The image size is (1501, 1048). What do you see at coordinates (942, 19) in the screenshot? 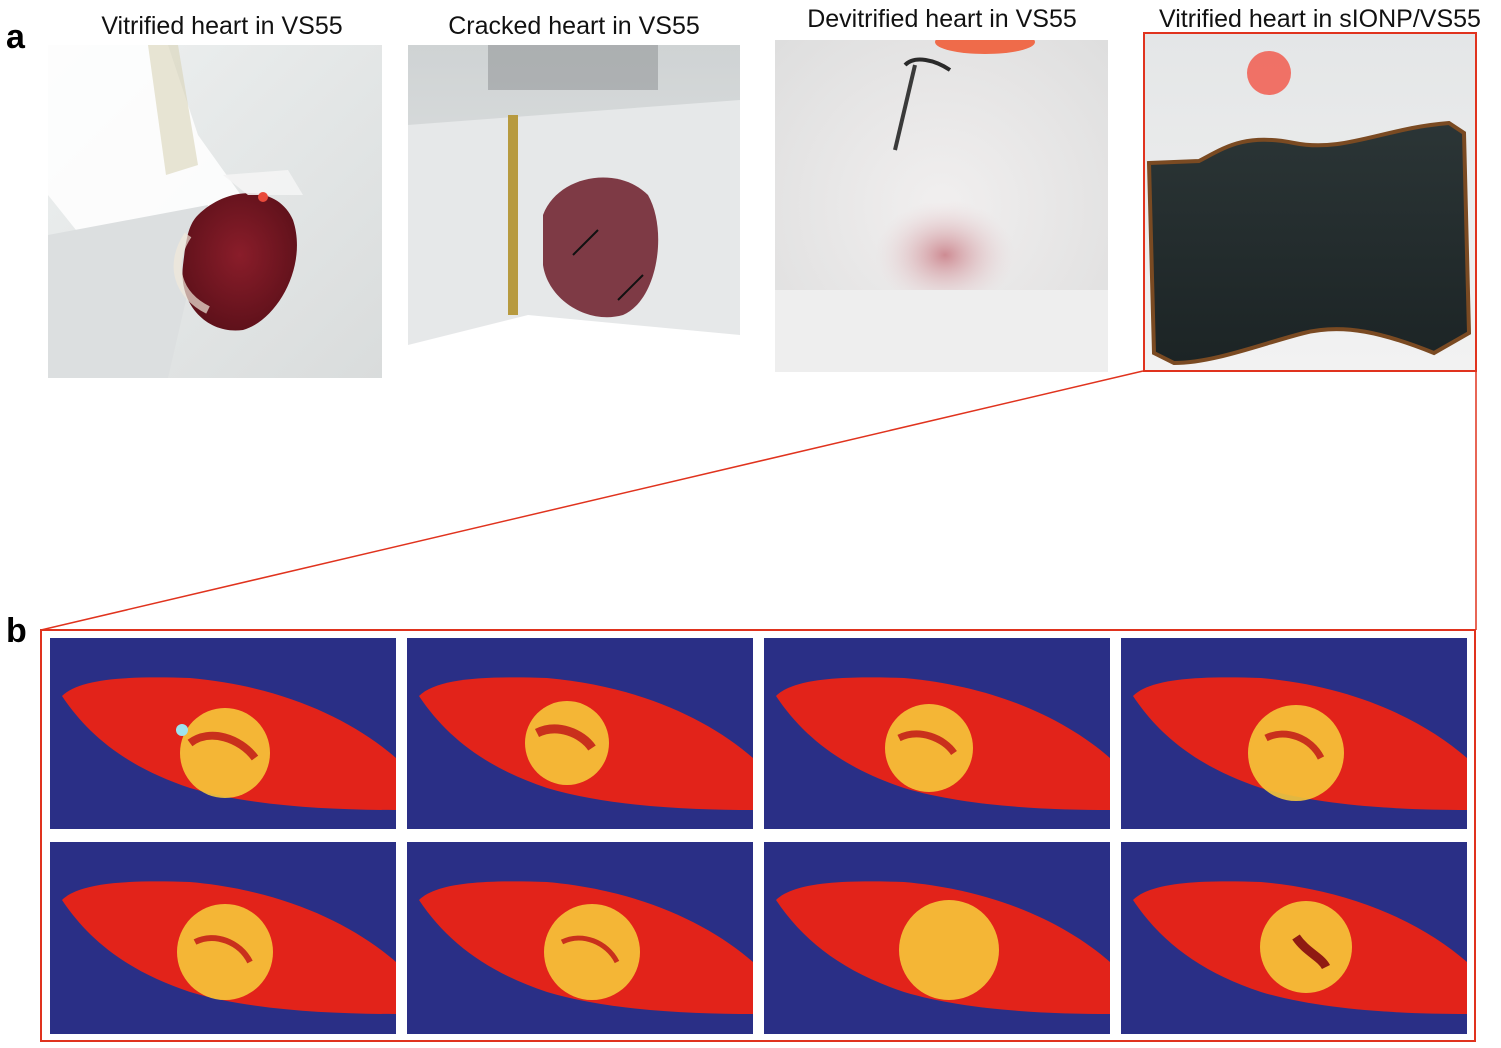
I see `caption-devitrified-vs55: Devitrified heart in VS55` at bounding box center [942, 19].